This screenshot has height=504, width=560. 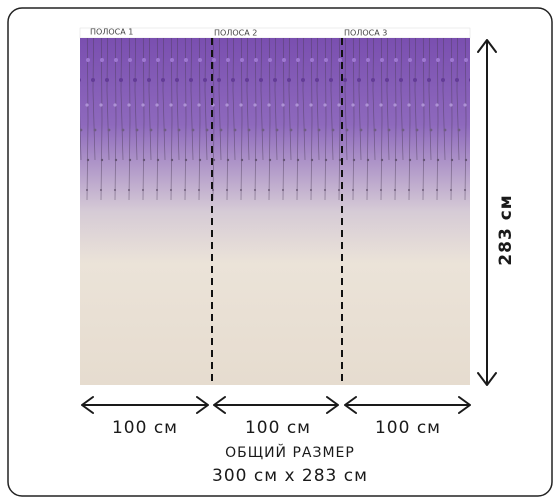 What do you see at coordinates (290, 476) in the screenshot?
I see `total-size: 300 см x 283 см` at bounding box center [290, 476].